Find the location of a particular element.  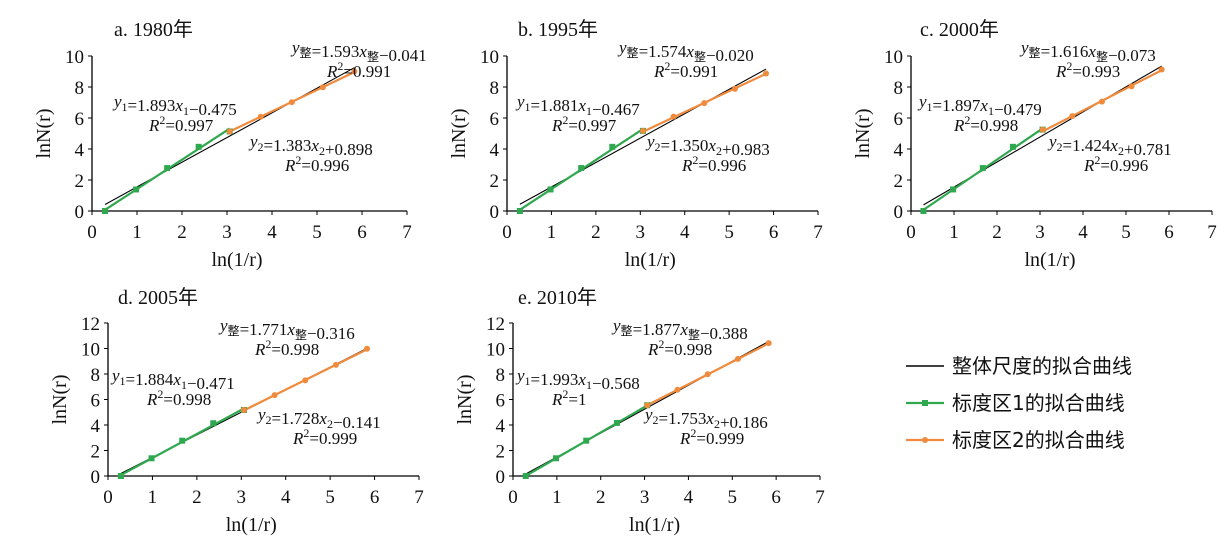

legend-item: 整体尺度的拟合曲线 is located at coordinates (1019, 366).